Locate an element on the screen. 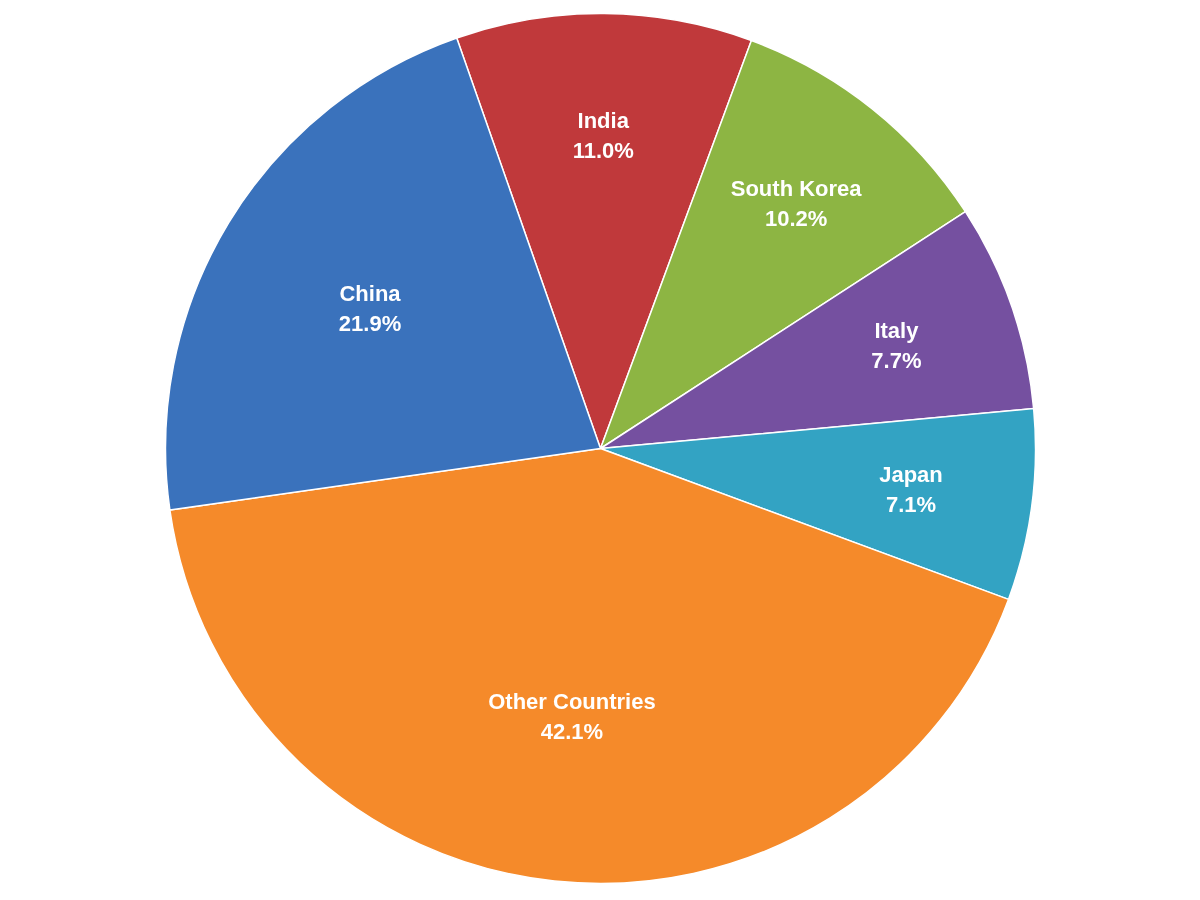 Image resolution: width=1200 pixels, height=900 pixels. data-label: 7.1% is located at coordinates (911, 504).